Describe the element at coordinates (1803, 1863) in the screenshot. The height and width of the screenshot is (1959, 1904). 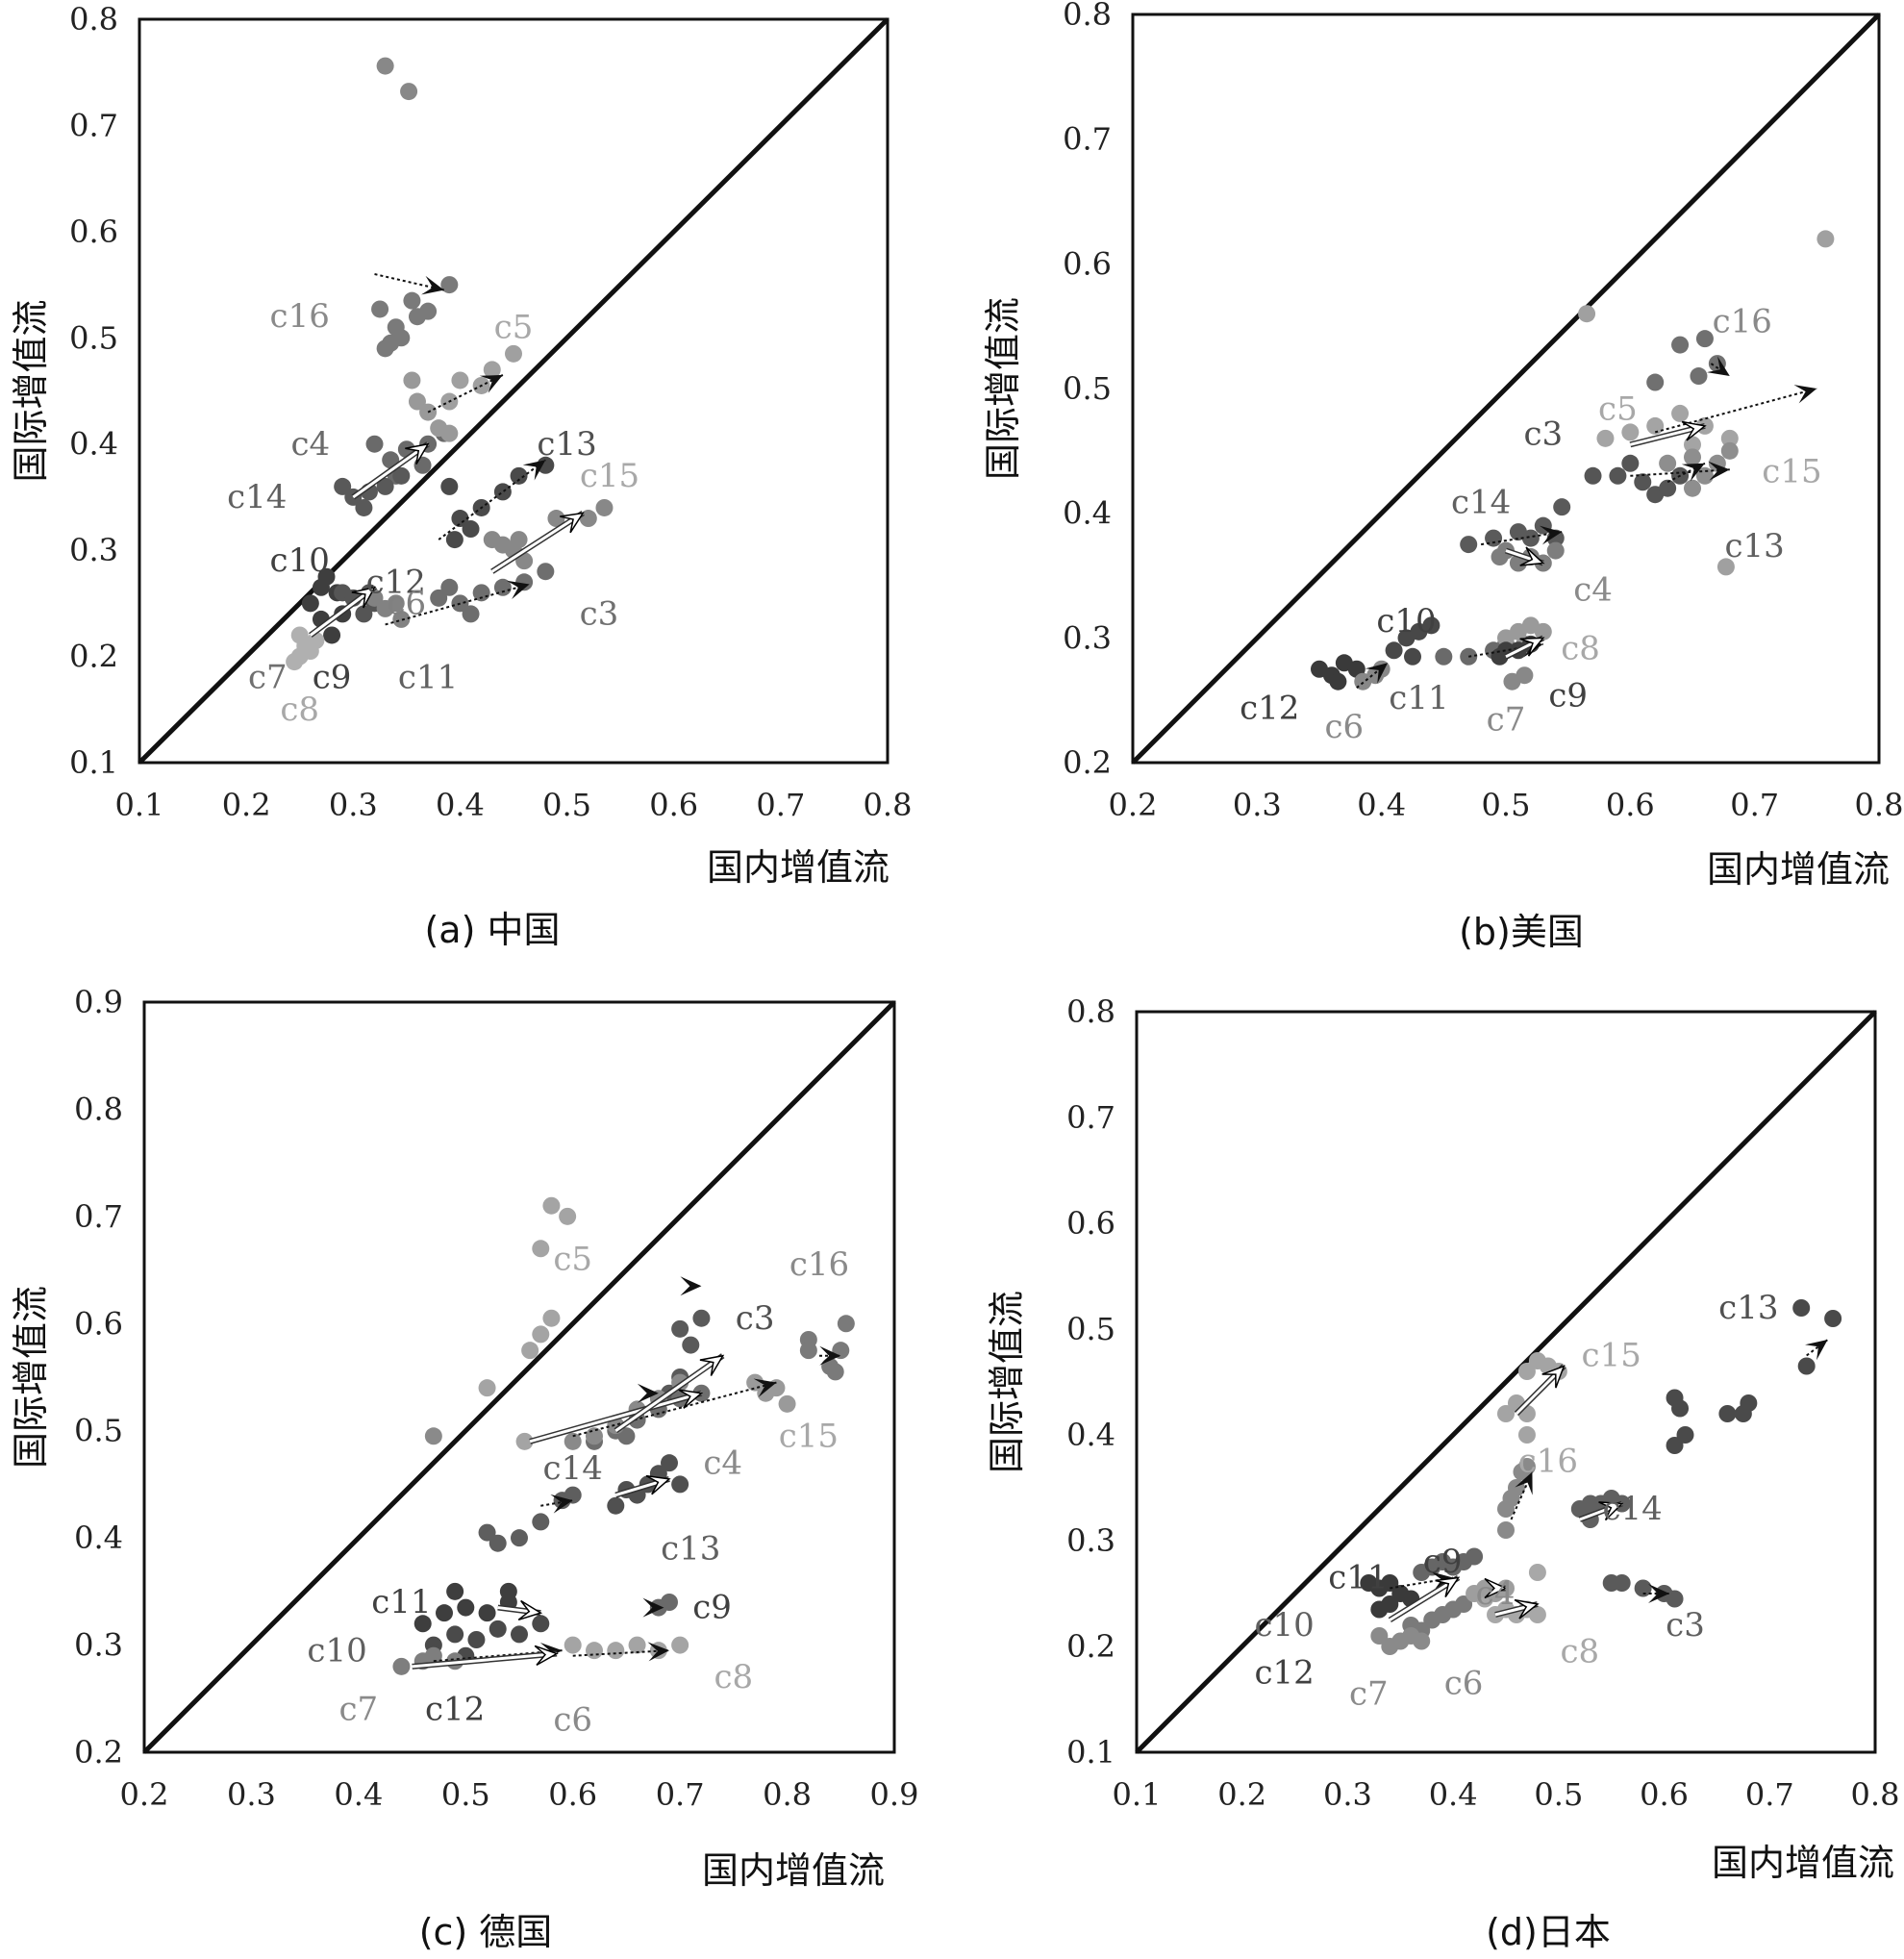
I see `x-axis-title: 国内增值流` at that location.